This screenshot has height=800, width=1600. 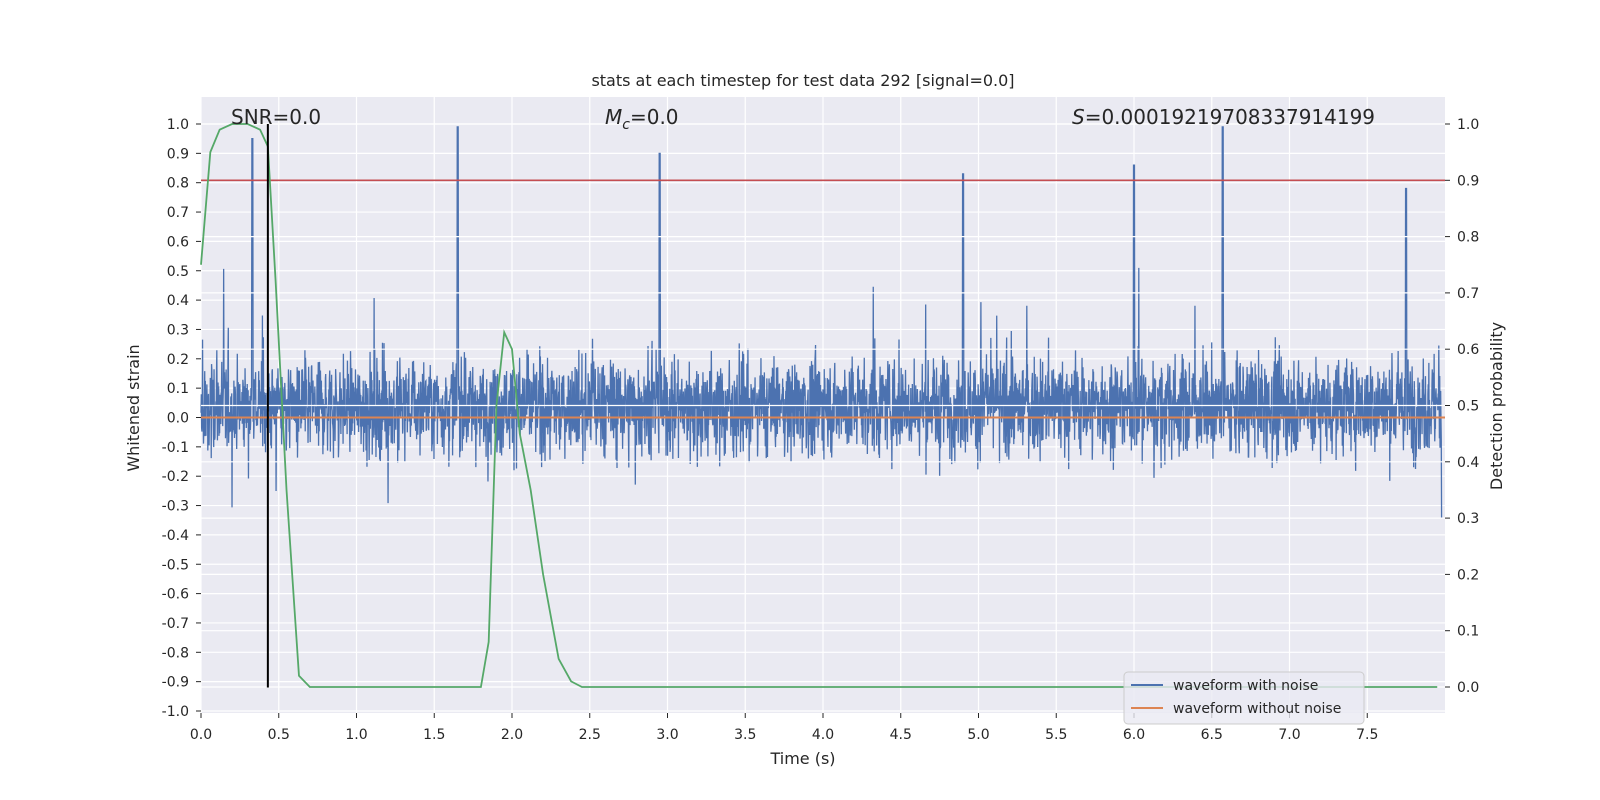 I want to click on y-tick-label: -0.6, so click(x=175, y=595).